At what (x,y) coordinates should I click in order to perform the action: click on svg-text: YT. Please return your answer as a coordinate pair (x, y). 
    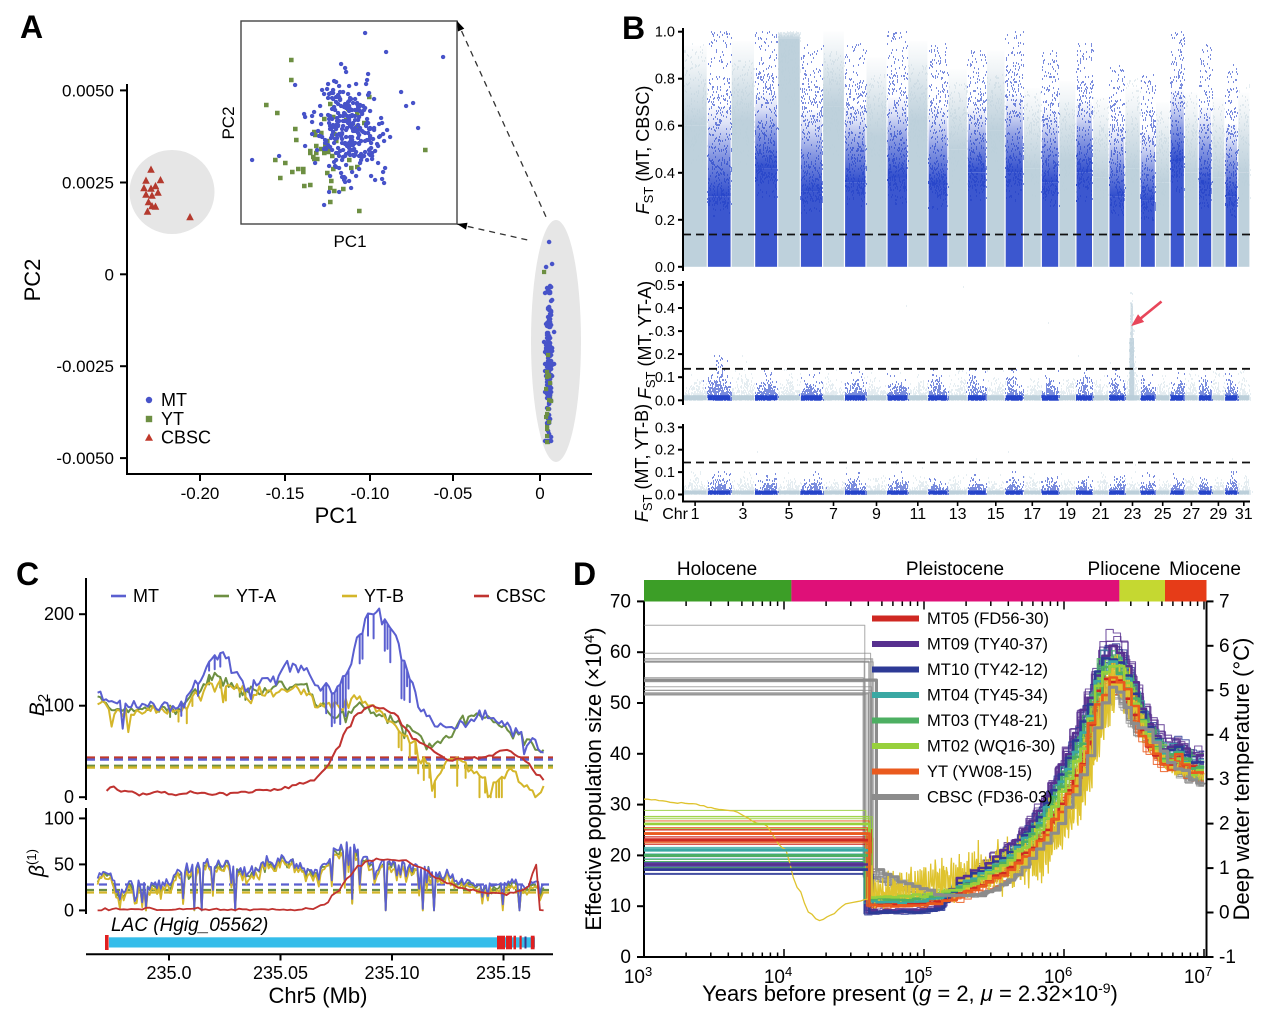
    Looking at the image, I should click on (172, 419).